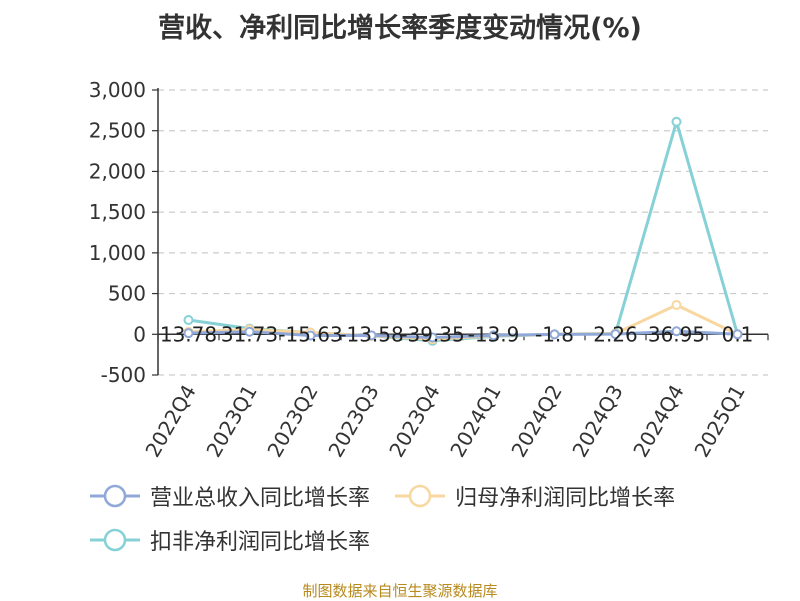 This screenshot has height=601, width=800. I want to click on data-label: -15.63, so click(310, 334).